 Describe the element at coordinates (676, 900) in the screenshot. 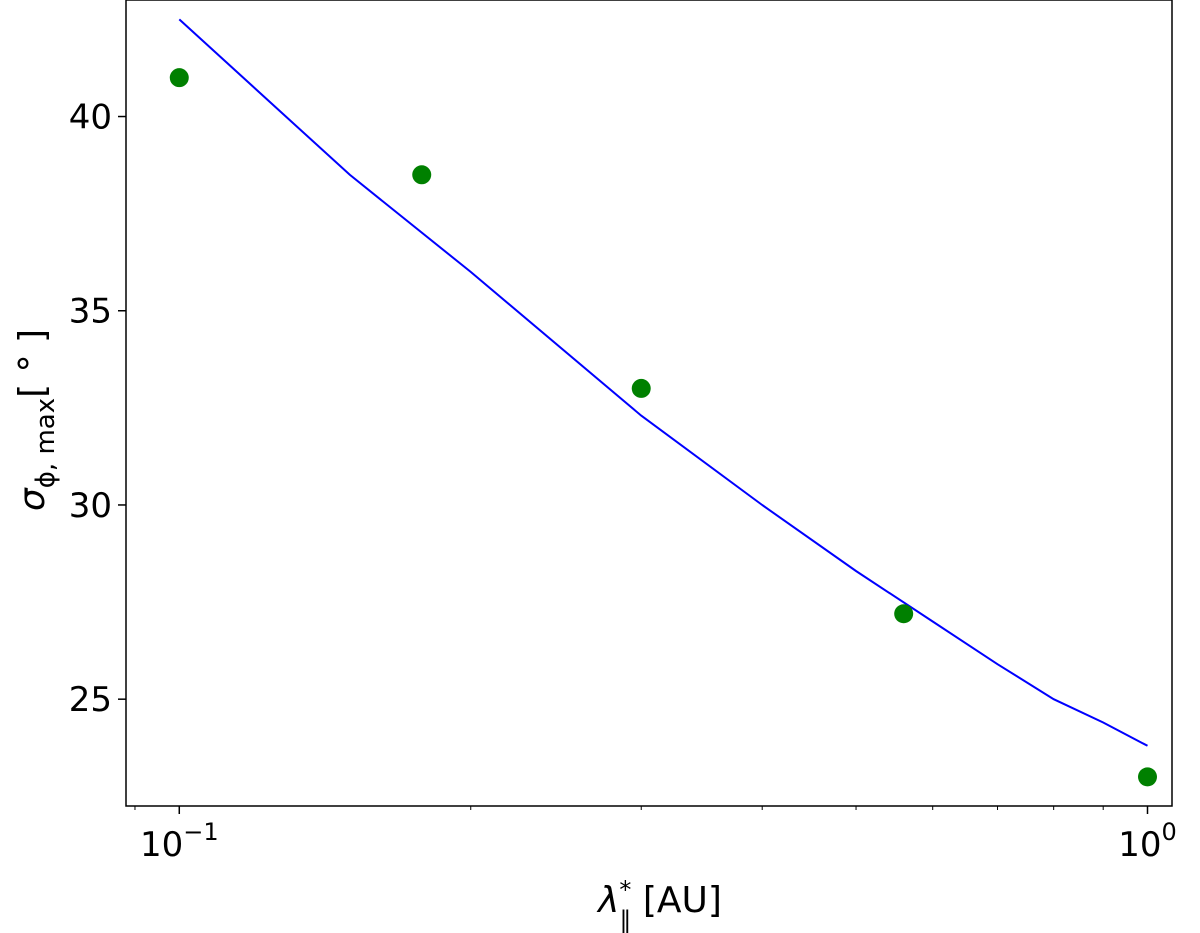

I see `x-axis-label-unit: [AU]` at that location.